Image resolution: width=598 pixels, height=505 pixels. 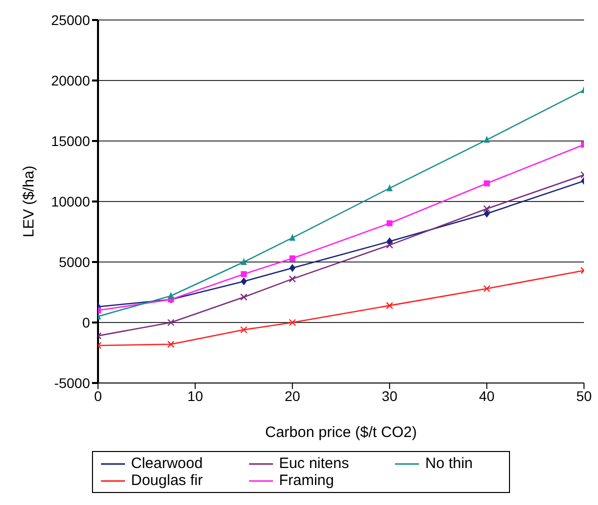 I want to click on y-tick-label: 15000, so click(x=70, y=140).